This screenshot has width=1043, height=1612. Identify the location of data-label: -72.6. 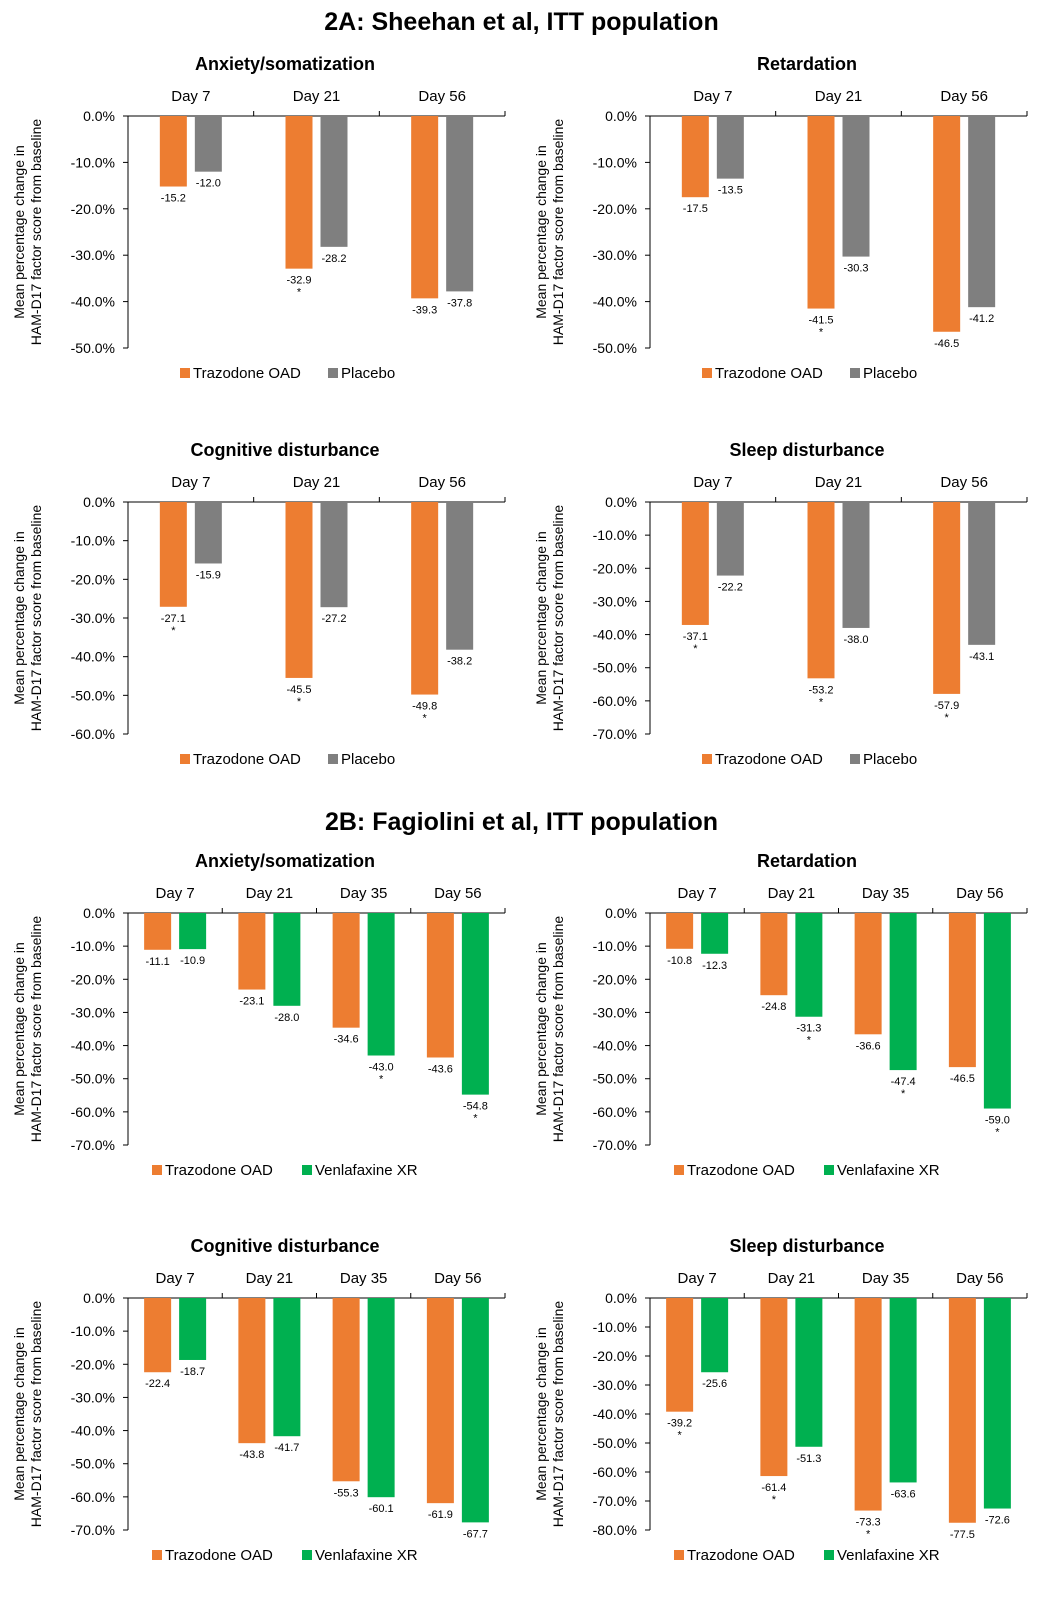
(997, 1521).